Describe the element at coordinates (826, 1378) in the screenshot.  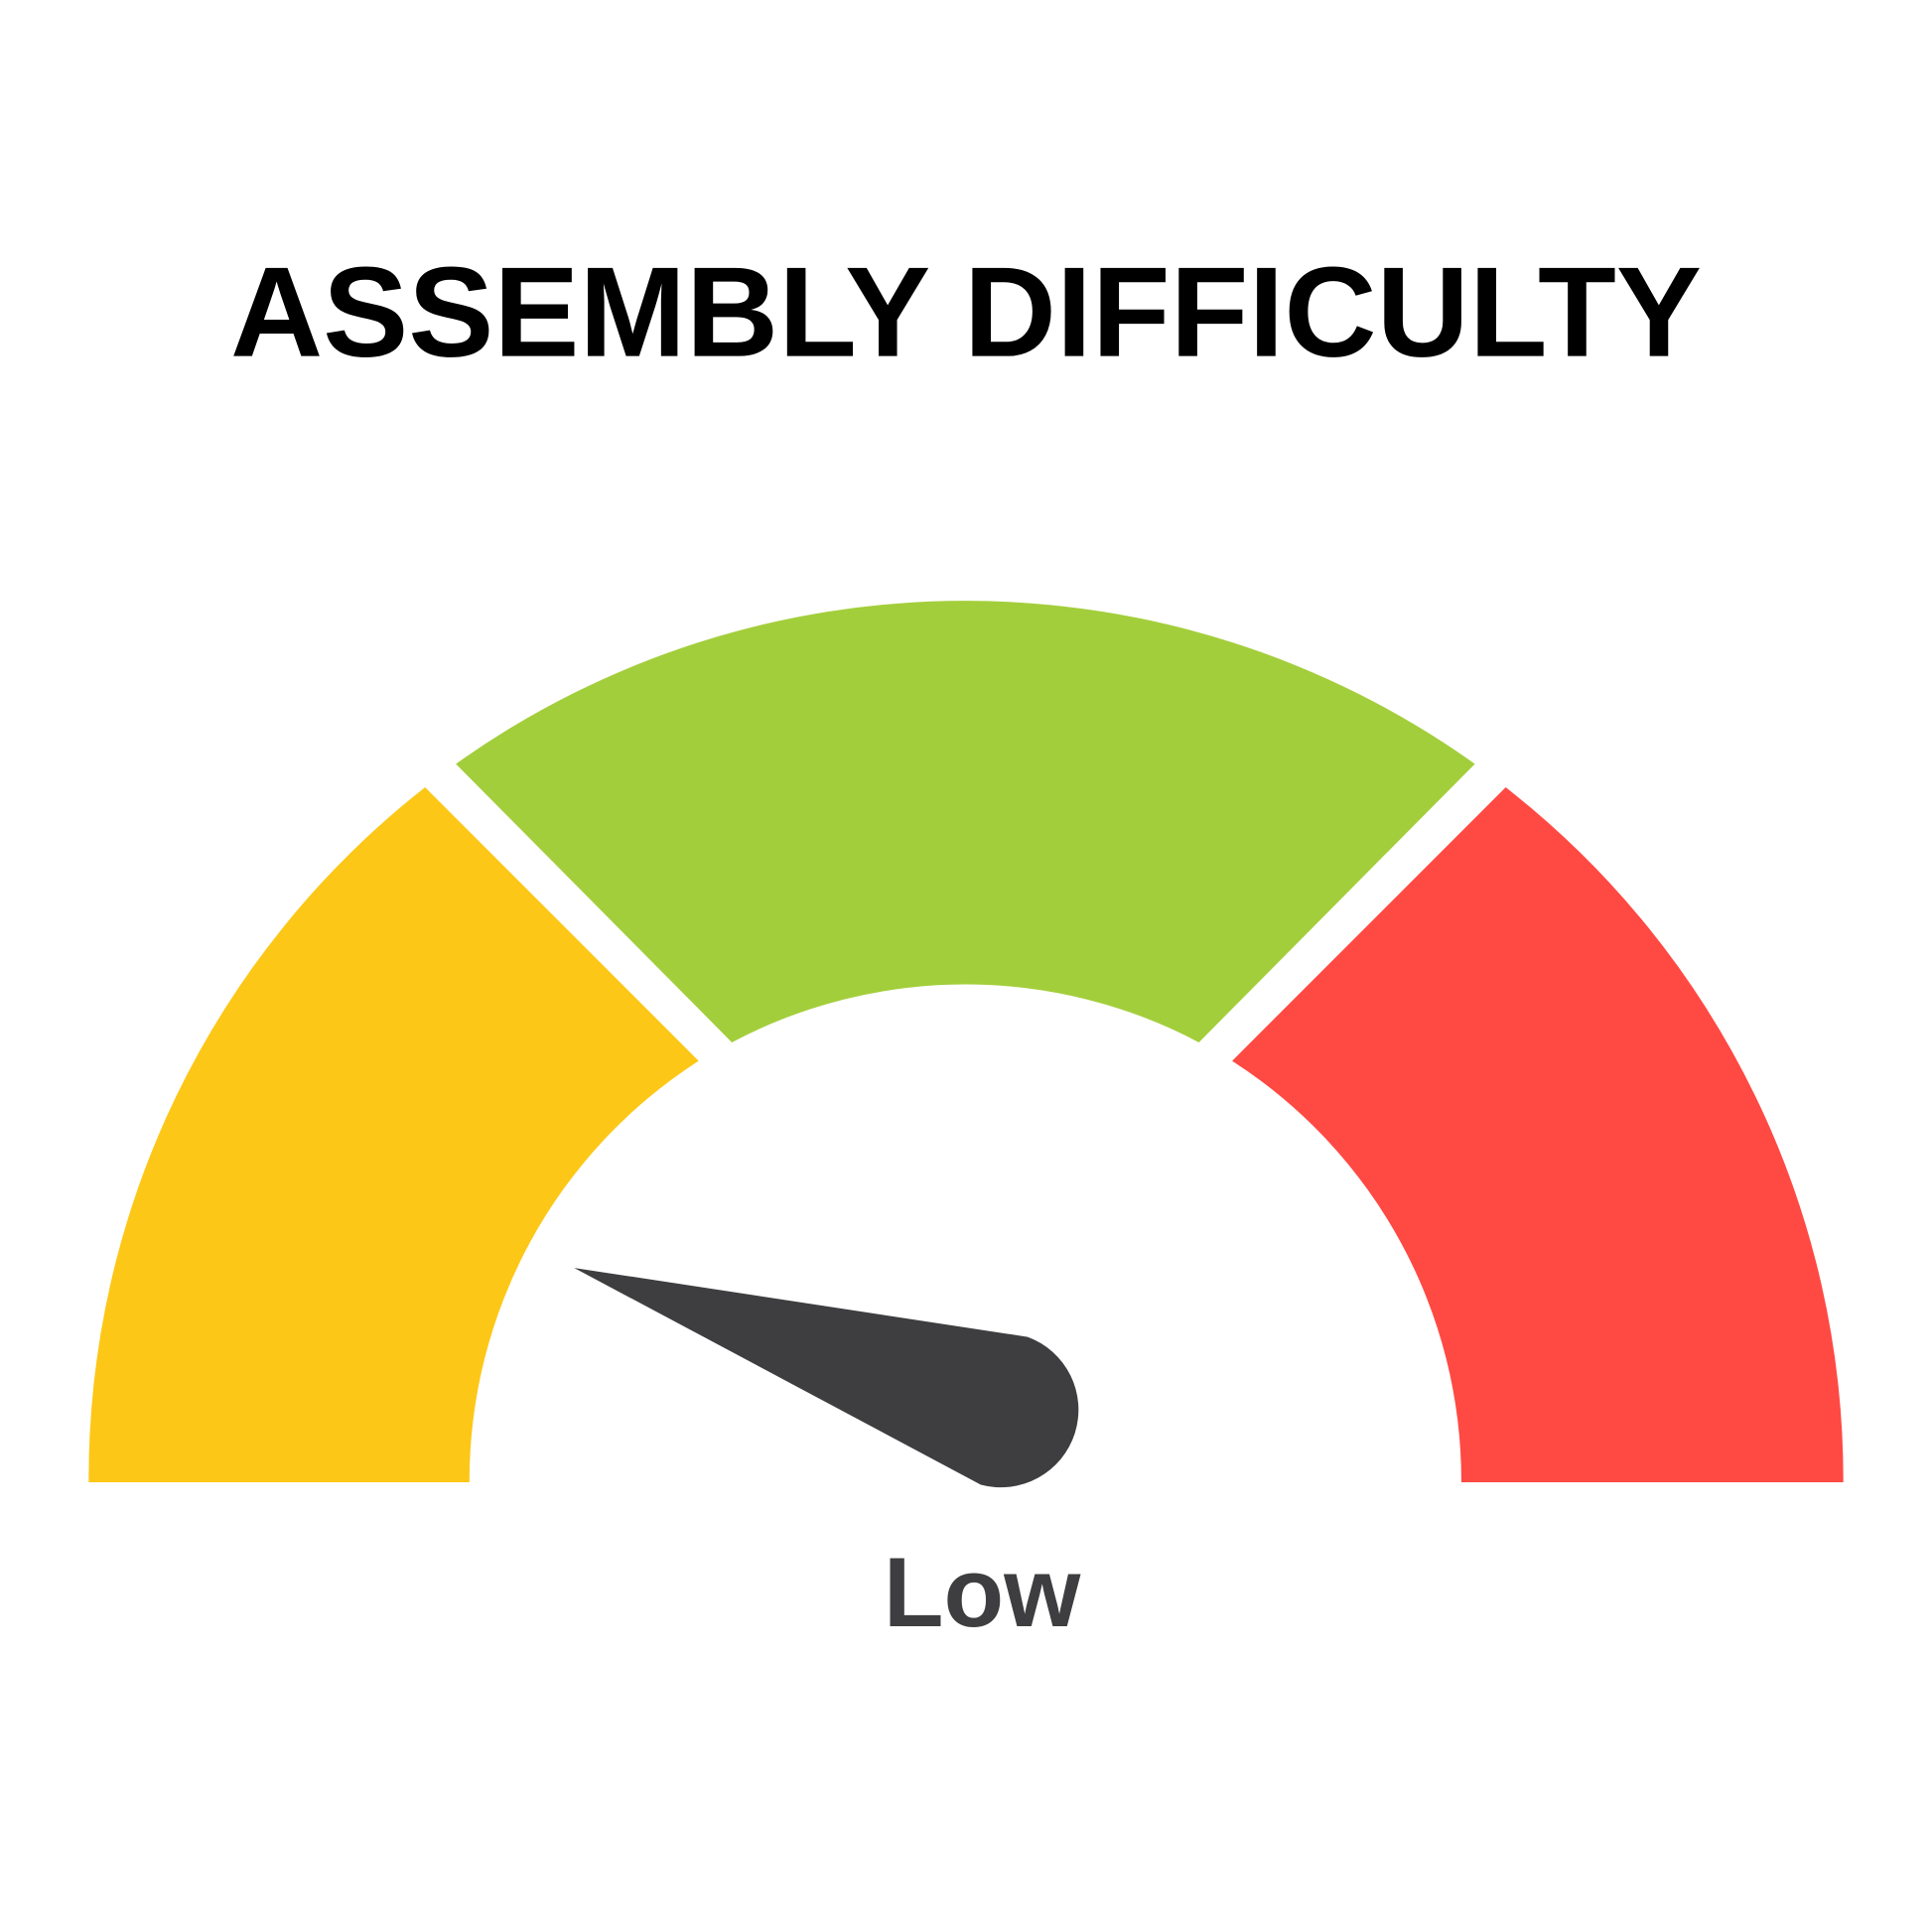
I see `gauge-needle` at that location.